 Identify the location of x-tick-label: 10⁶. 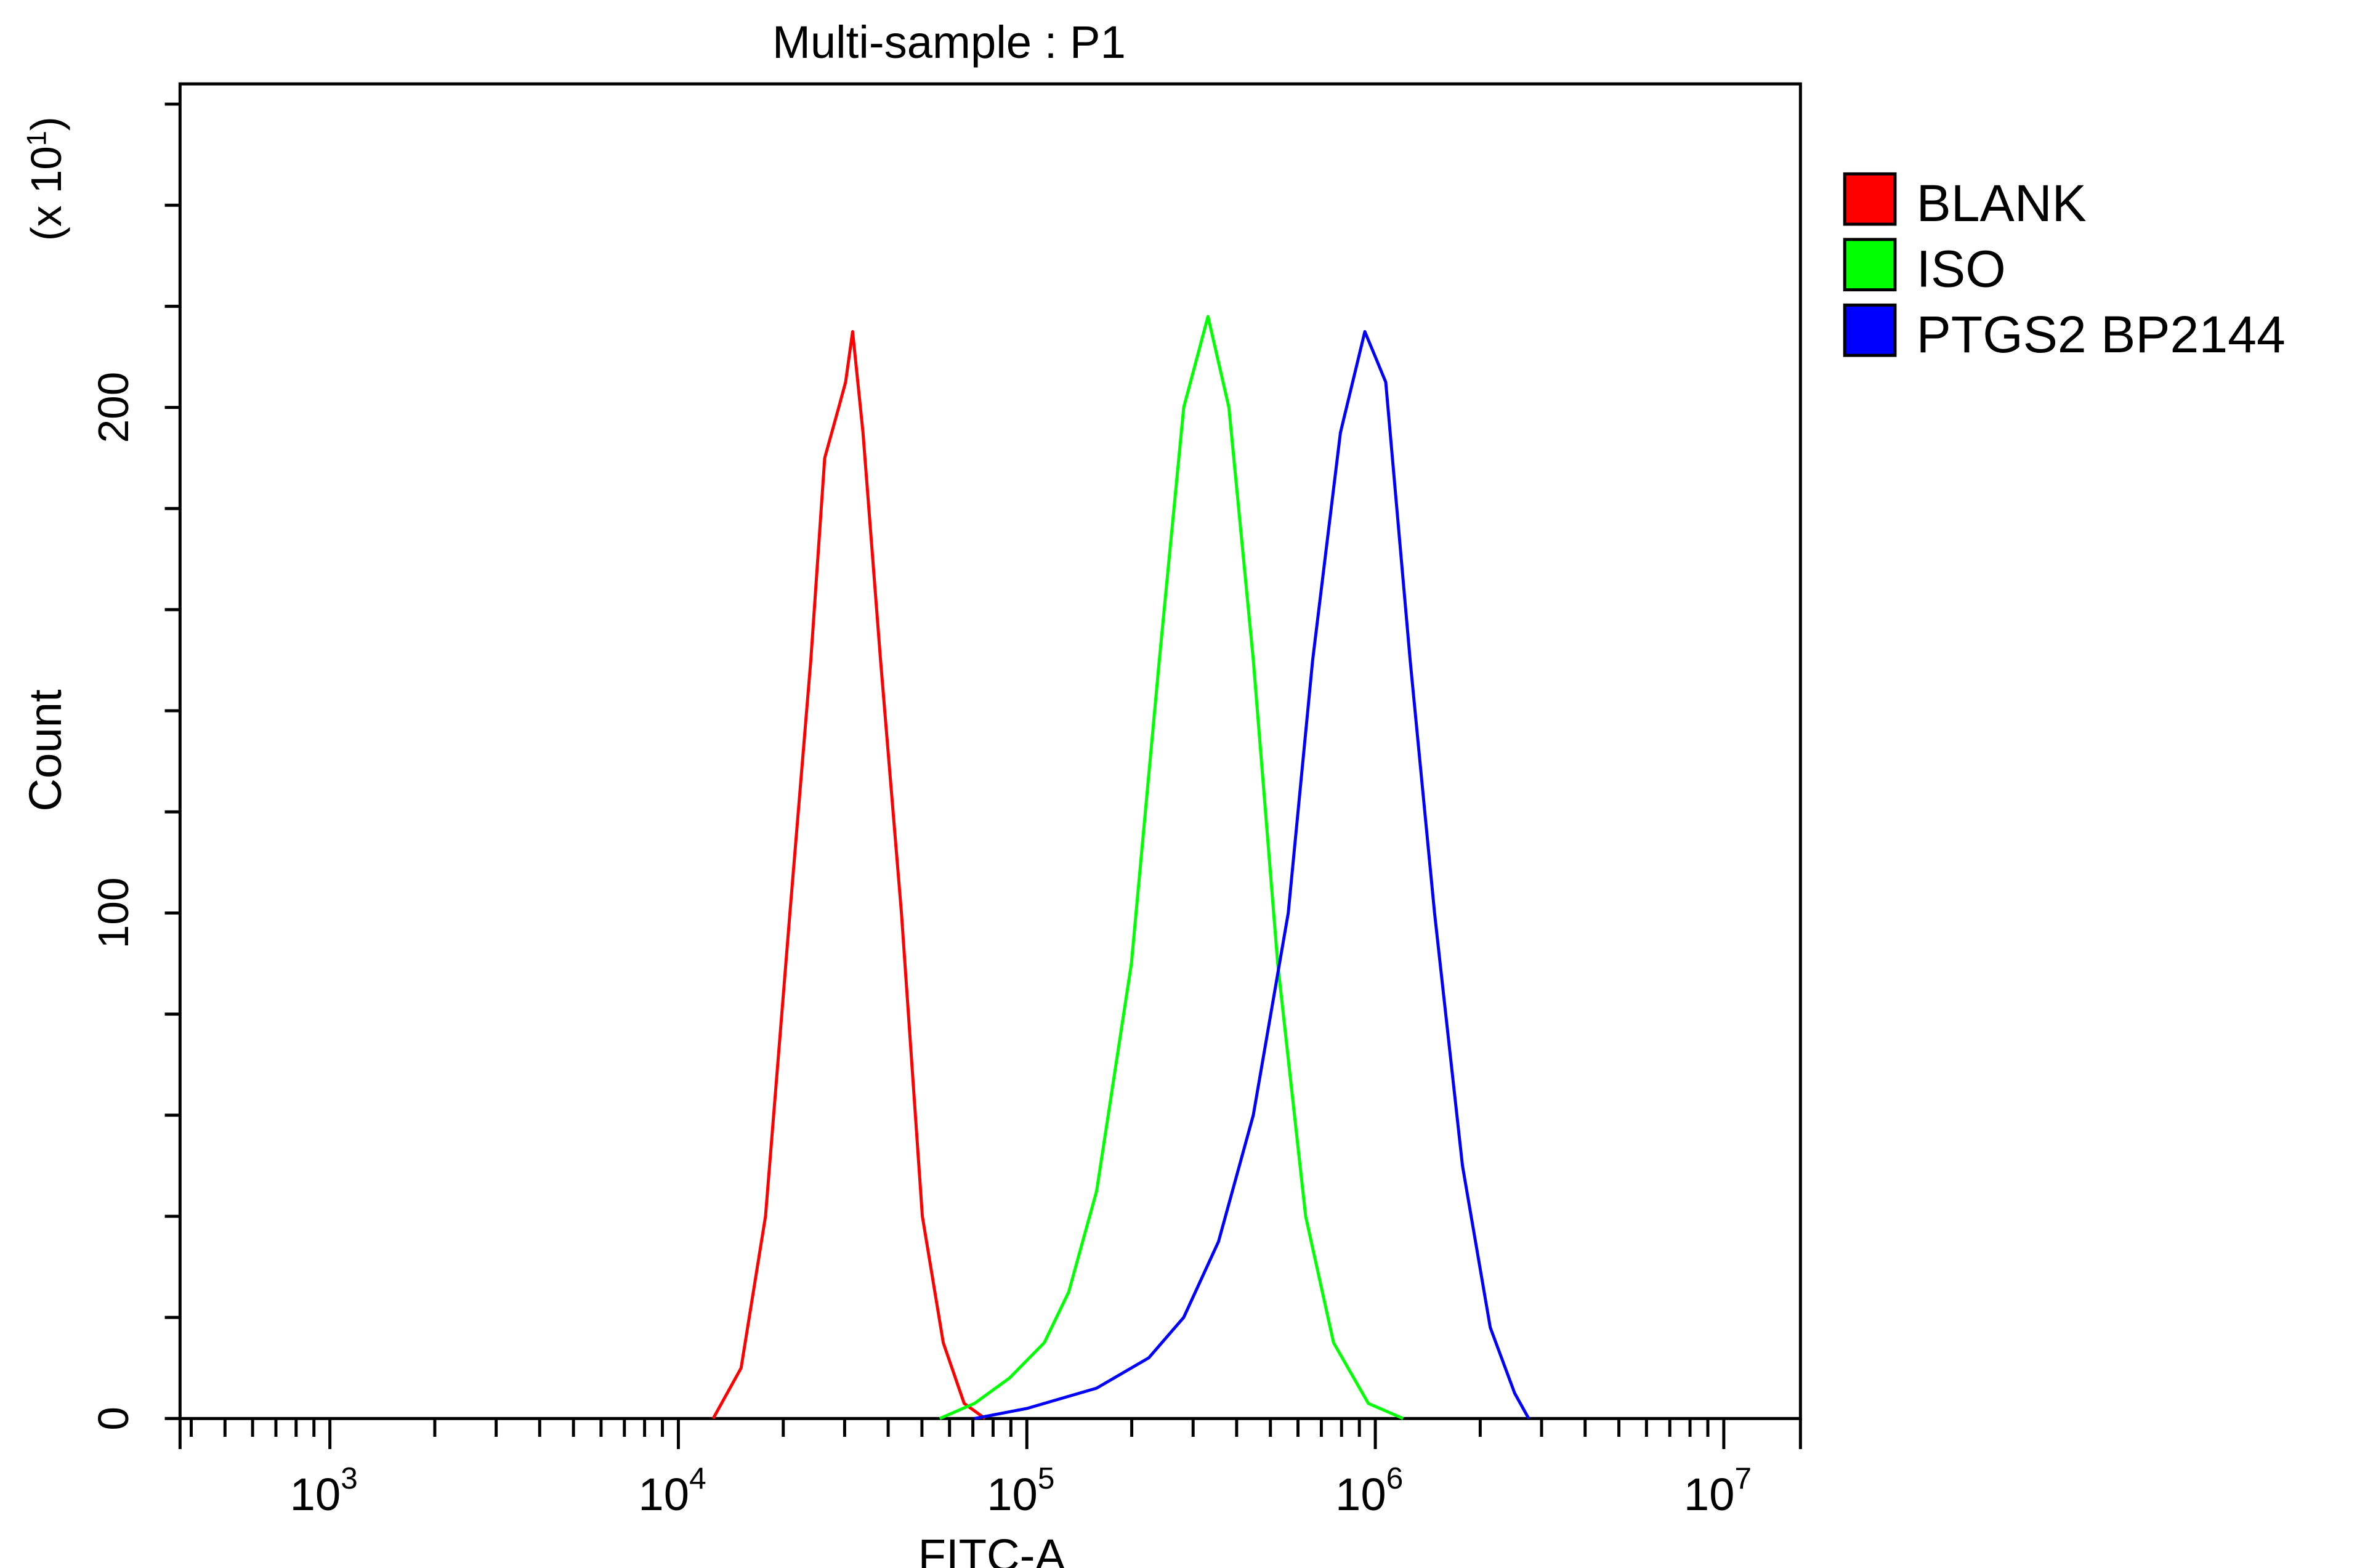
(1369, 1490).